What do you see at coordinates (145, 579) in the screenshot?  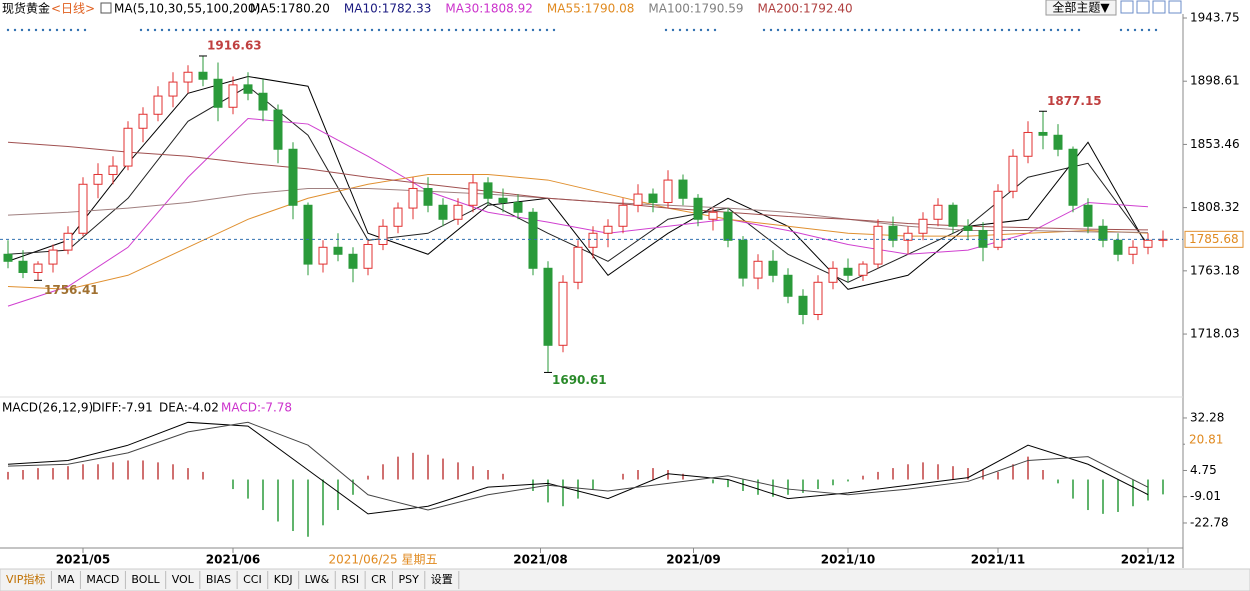 I see `tab: BOLL` at bounding box center [145, 579].